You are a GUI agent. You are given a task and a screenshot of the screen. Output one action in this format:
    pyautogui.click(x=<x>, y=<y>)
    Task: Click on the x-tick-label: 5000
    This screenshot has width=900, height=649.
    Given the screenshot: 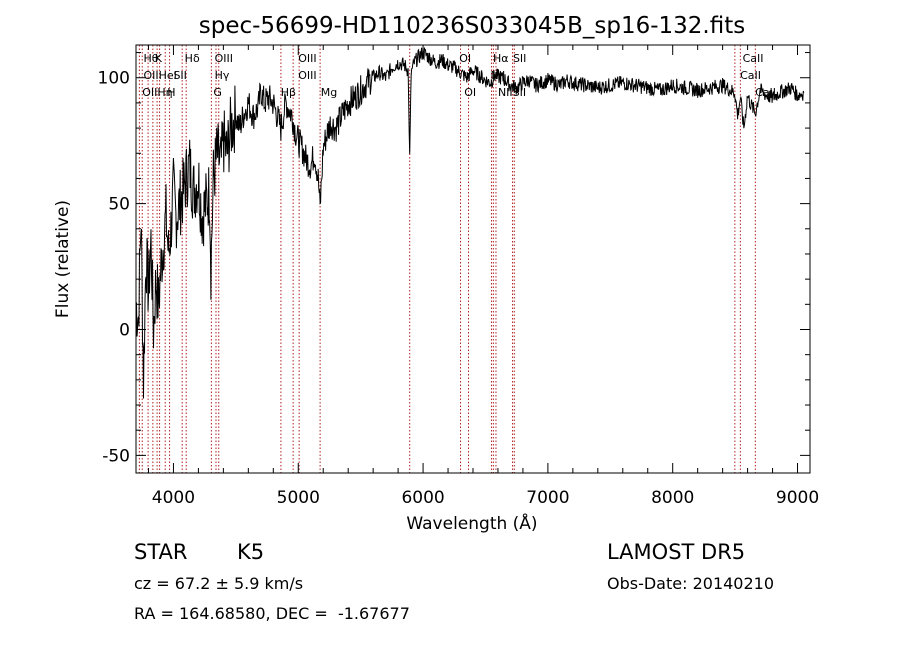 What is the action you would take?
    pyautogui.click(x=298, y=498)
    